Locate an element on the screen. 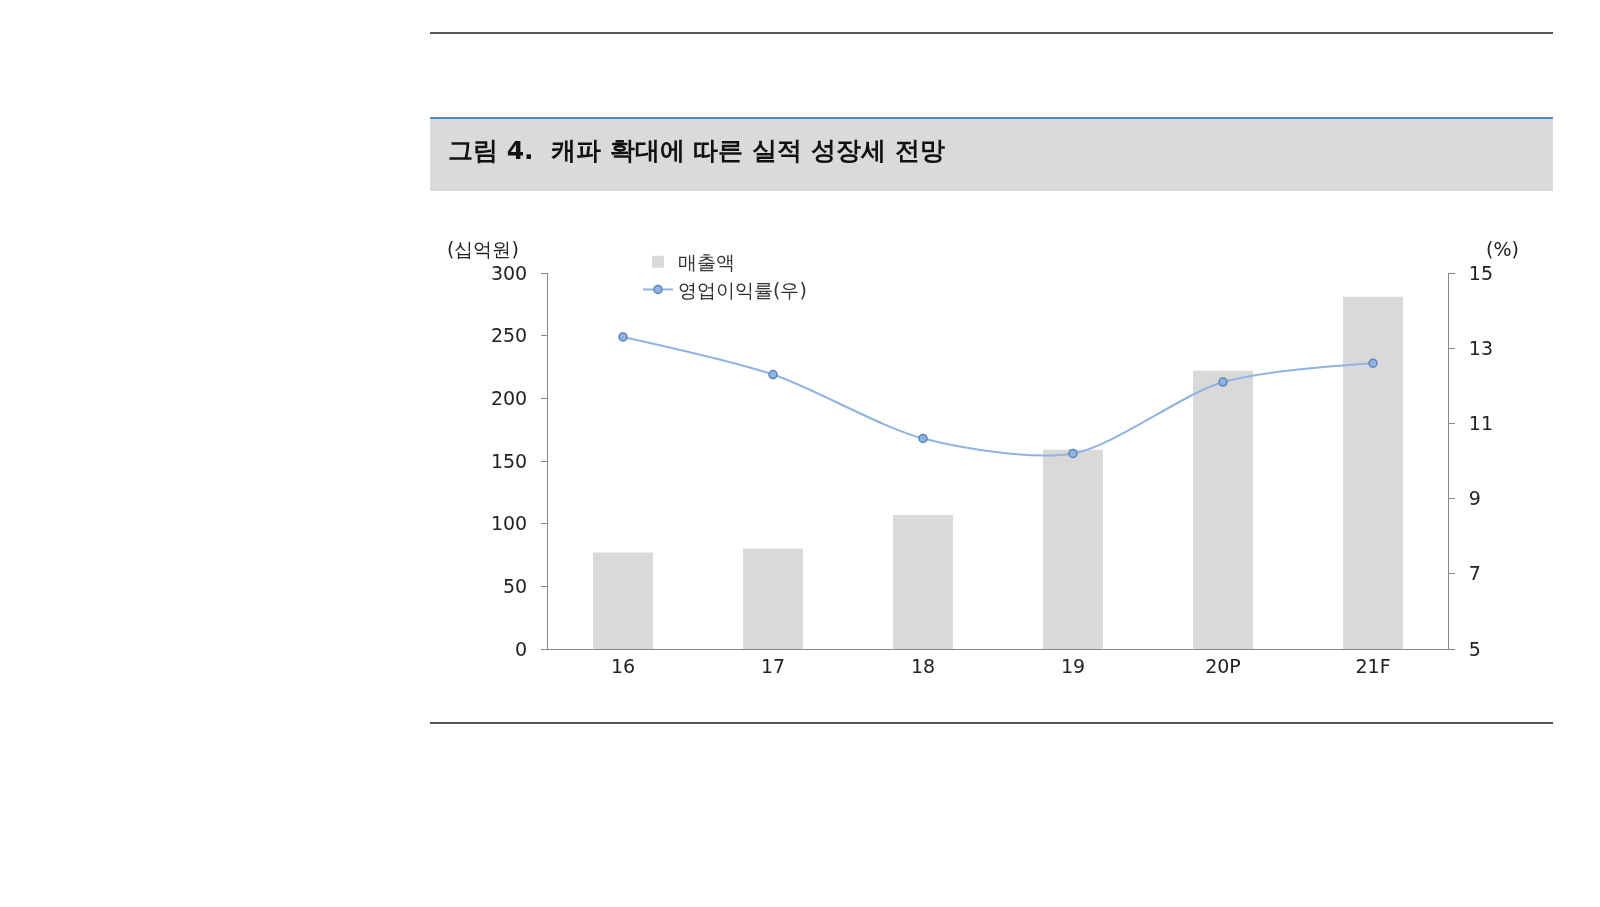  y2-tick-label: 11 is located at coordinates (1480, 423).